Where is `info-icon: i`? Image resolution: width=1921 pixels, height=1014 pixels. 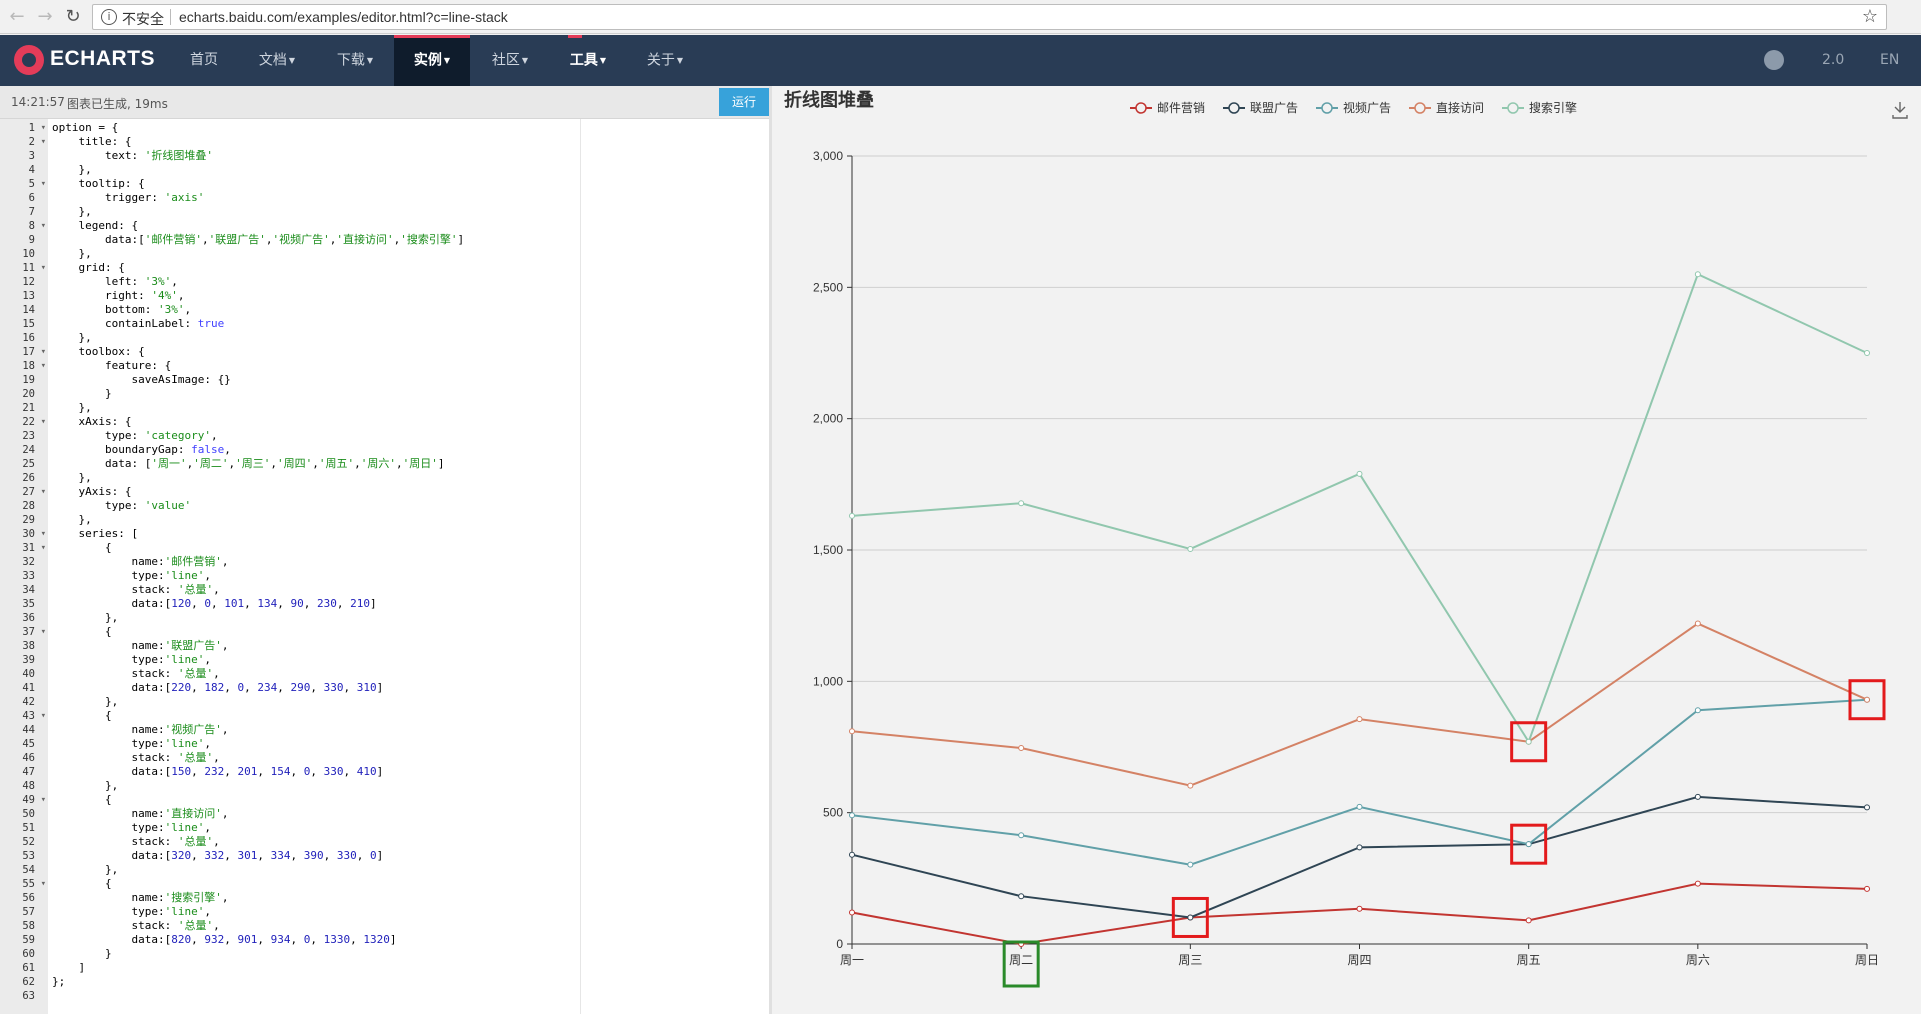 info-icon: i is located at coordinates (109, 17).